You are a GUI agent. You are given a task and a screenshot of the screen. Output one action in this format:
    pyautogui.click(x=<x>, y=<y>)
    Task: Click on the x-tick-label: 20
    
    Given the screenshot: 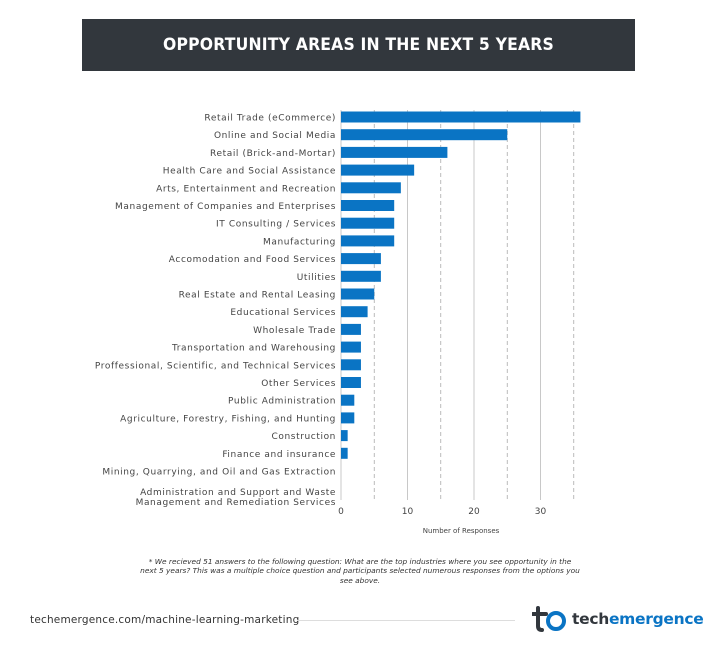 What is the action you would take?
    pyautogui.click(x=474, y=512)
    